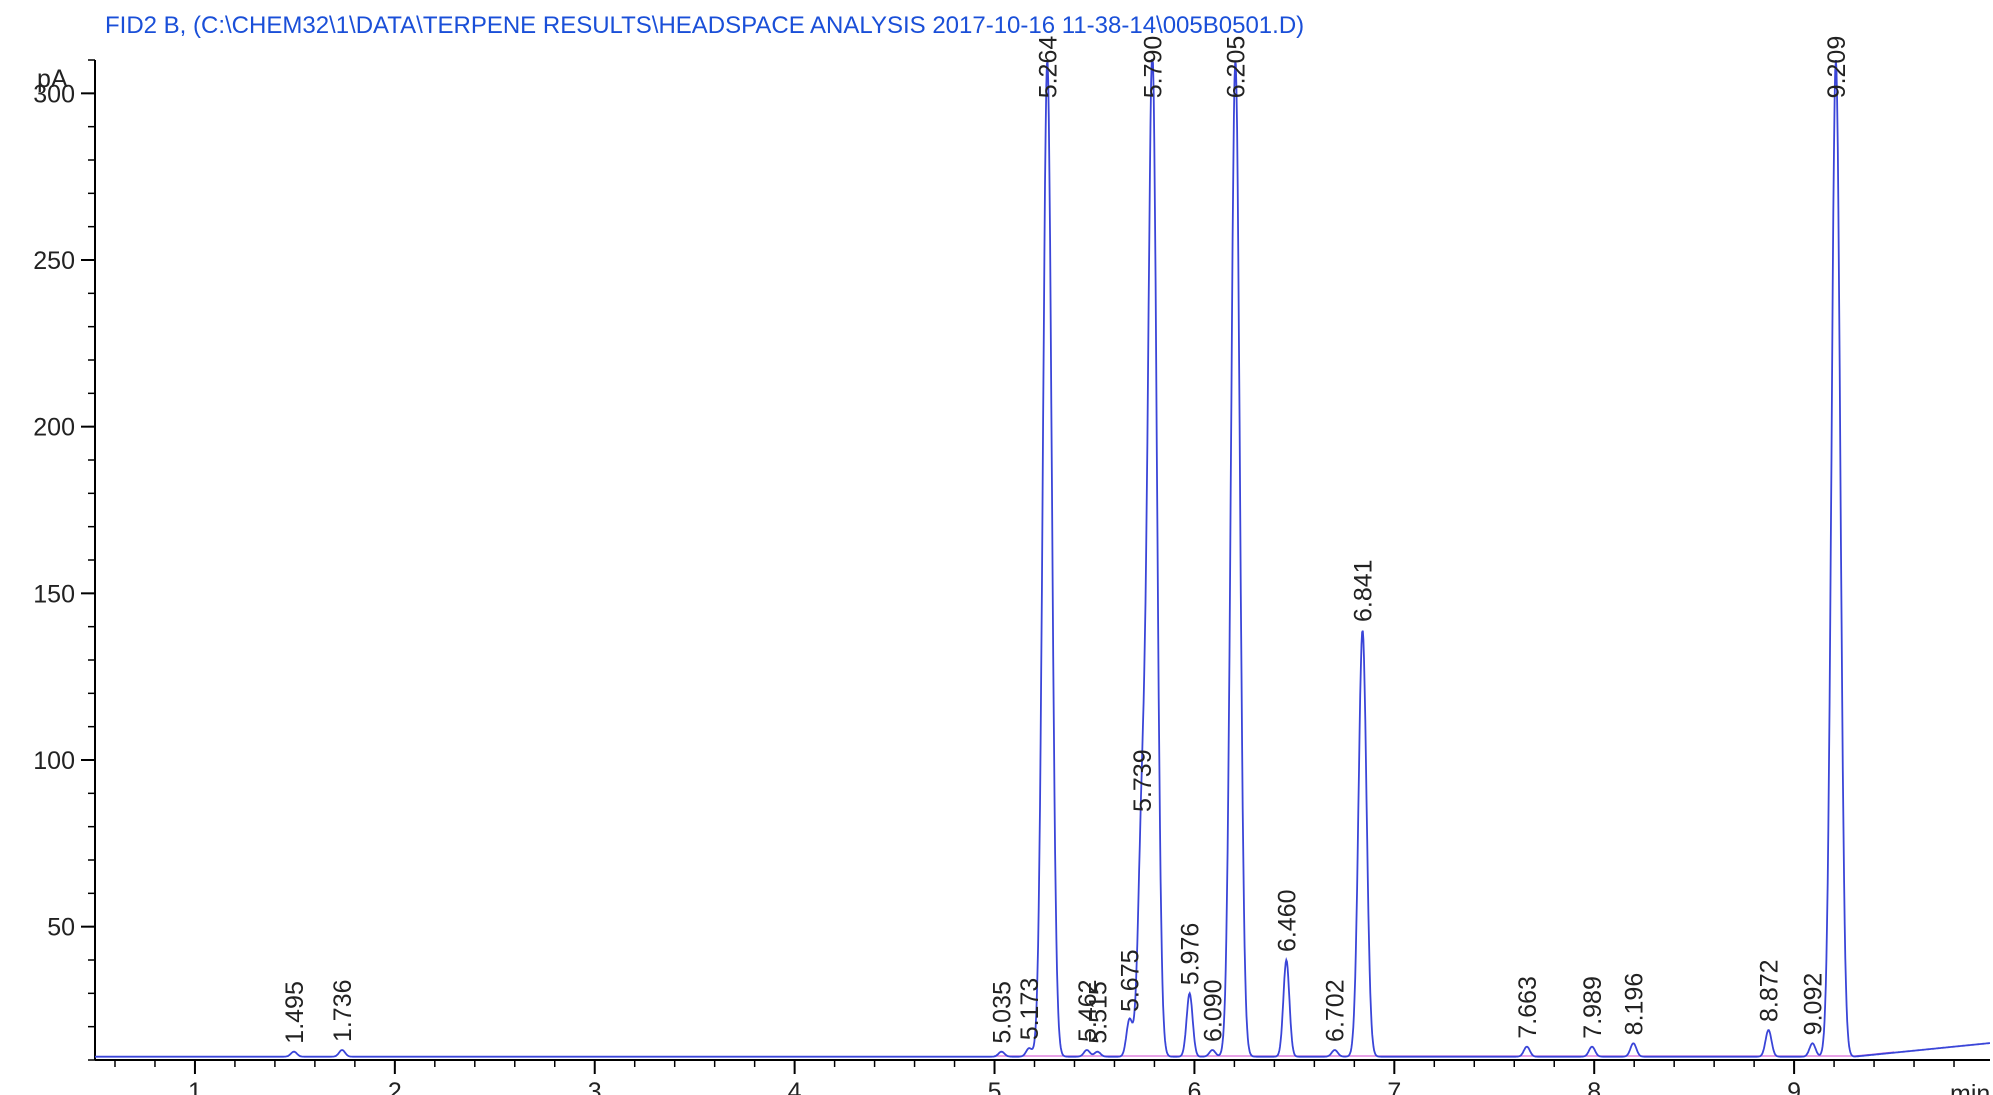  What do you see at coordinates (343, 1010) in the screenshot?
I see `peak-label: 1.736` at bounding box center [343, 1010].